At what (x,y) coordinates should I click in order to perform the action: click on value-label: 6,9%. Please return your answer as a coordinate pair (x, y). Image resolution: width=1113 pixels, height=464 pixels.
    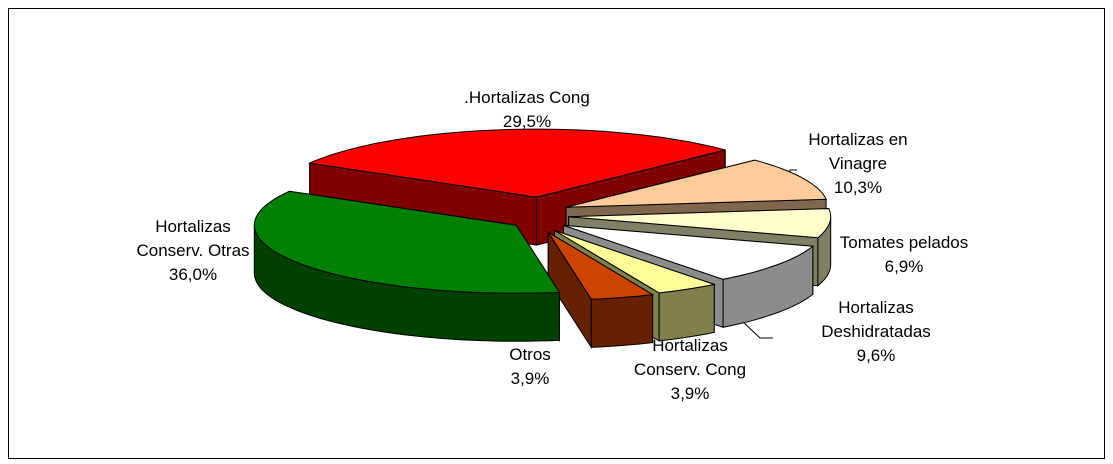
    Looking at the image, I should click on (904, 266).